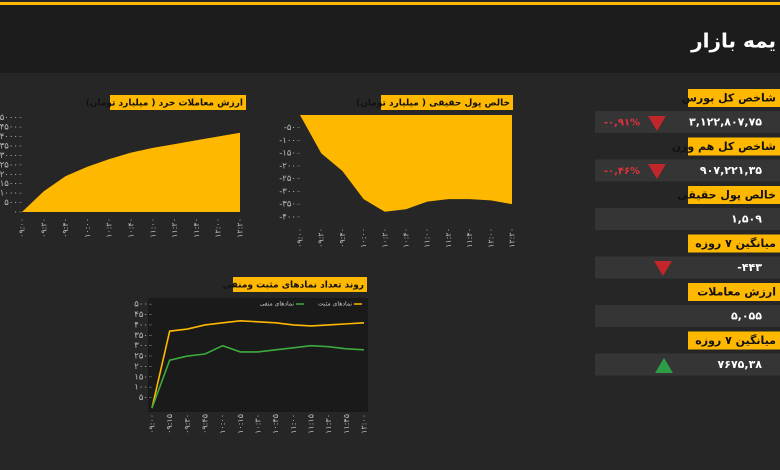  What do you see at coordinates (141, 325) in the screenshot?
I see `y-tick-label: ۴۰۰` at bounding box center [141, 325].